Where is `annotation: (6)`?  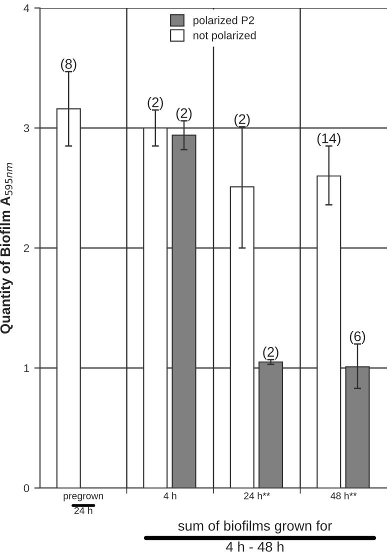
annotation: (6) is located at coordinates (358, 337).